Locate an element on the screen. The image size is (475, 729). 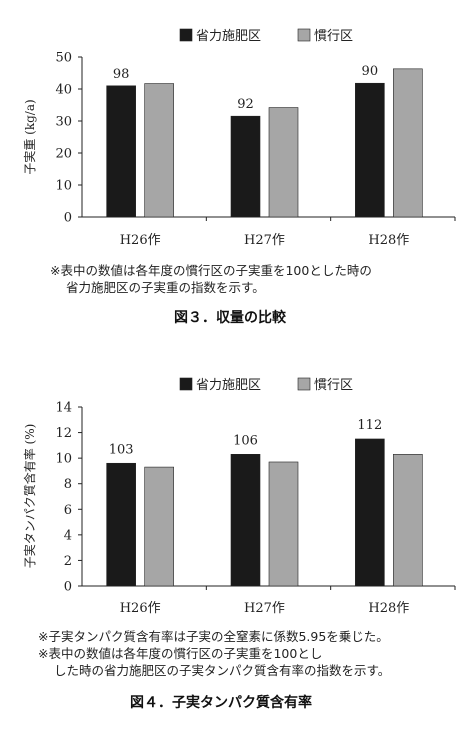
figure1-caption: 図３．収量の比較 is located at coordinates (230, 318).